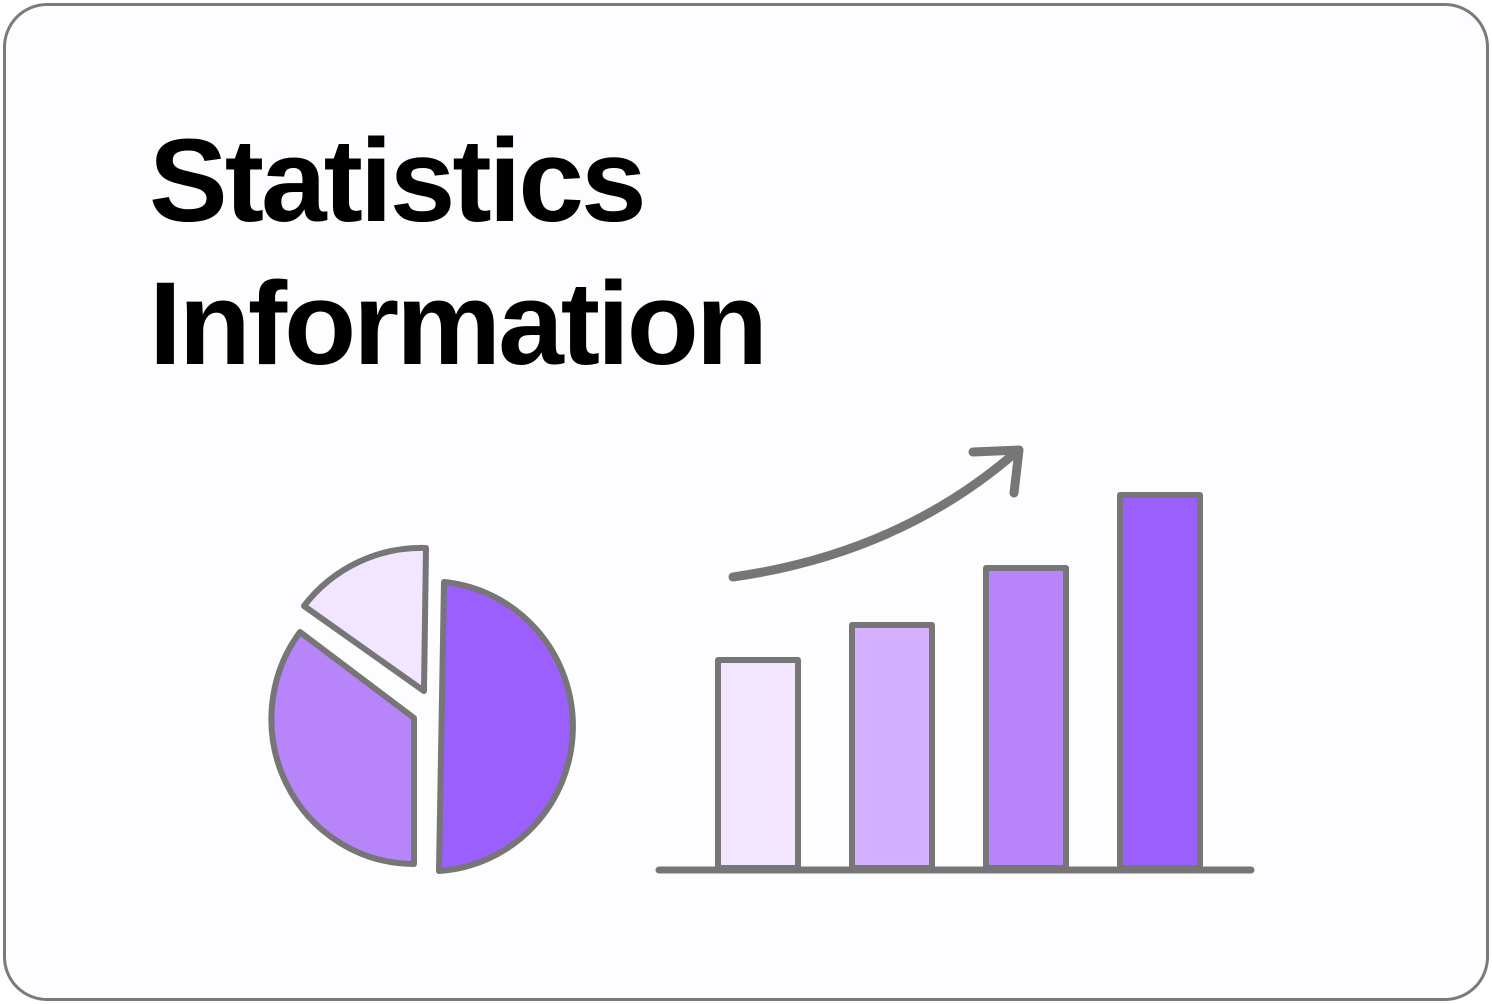 The width and height of the screenshot is (1492, 1004). Describe the element at coordinates (458, 253) in the screenshot. I see `page-title: Statistics Information` at that location.